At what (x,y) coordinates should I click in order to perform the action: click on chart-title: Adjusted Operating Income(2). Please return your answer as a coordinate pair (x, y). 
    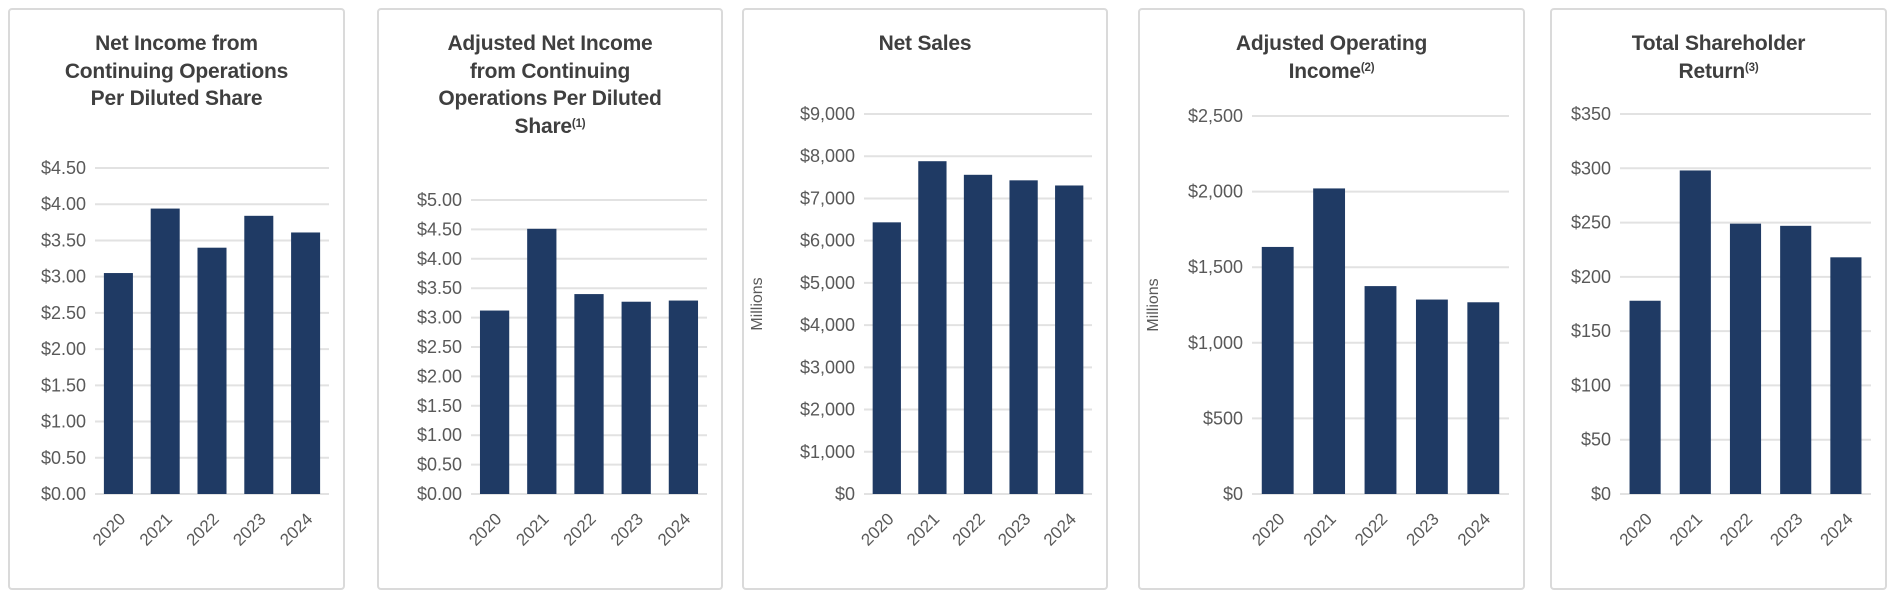
    Looking at the image, I should click on (1332, 67).